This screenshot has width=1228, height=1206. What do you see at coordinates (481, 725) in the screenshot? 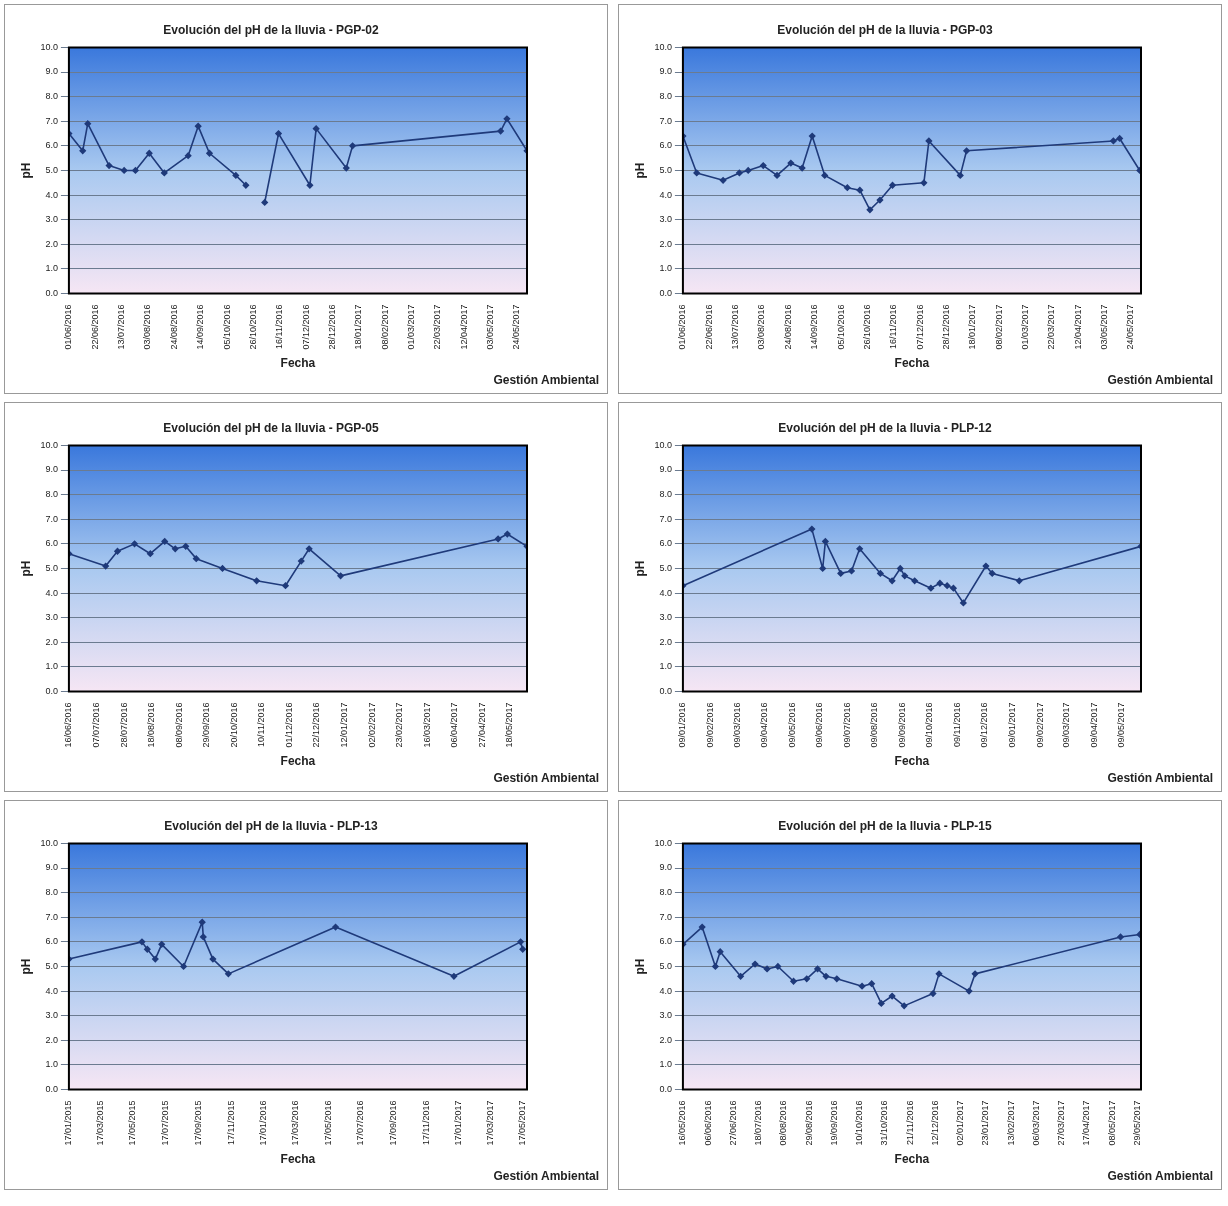
I see `x-tick-label: 27/04/2017` at bounding box center [481, 725].